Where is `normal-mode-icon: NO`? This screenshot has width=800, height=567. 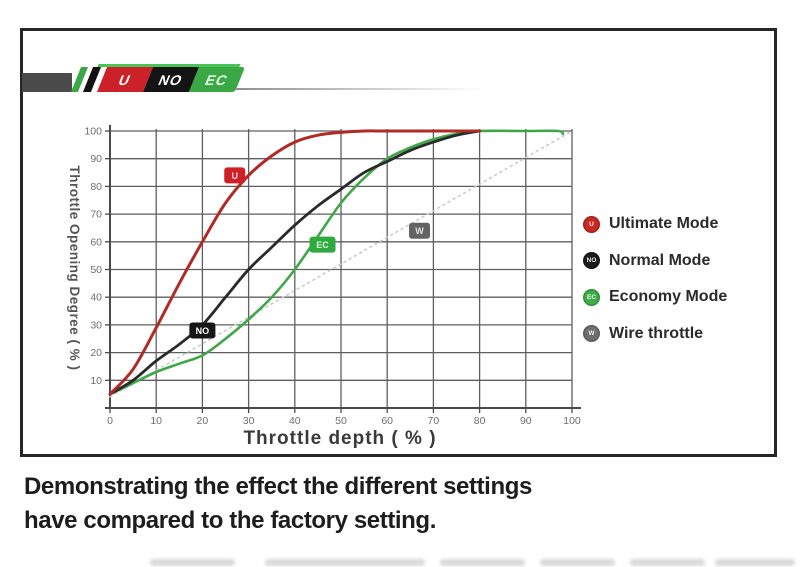 normal-mode-icon: NO is located at coordinates (591, 261).